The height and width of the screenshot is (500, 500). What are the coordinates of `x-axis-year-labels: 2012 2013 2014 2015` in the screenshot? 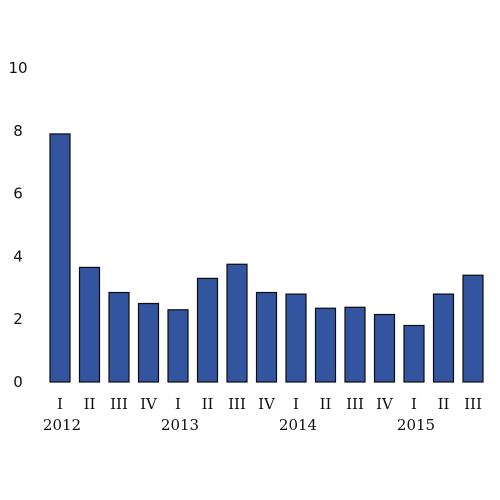 It's located at (239, 425).